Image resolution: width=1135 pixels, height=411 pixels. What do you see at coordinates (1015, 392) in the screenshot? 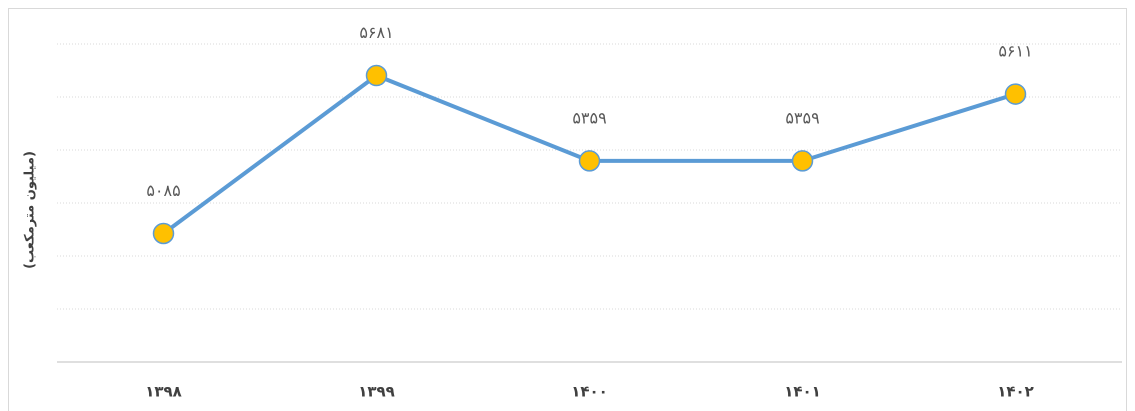
I see `x-tick-label: ۱۴۰۲` at bounding box center [1015, 392].